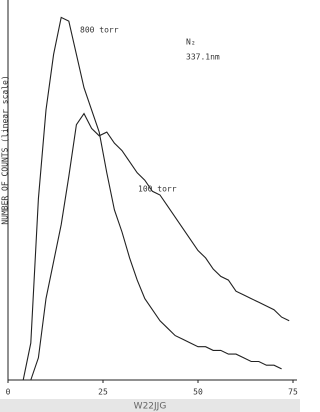  I want to click on x-tick-label: 25, so click(103, 392).